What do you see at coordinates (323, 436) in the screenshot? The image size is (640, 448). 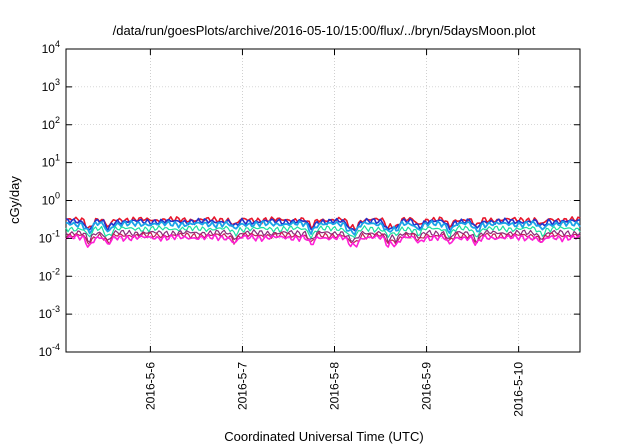 I see `x-axis-label: Coordinated Universal Time (UTC)` at bounding box center [323, 436].